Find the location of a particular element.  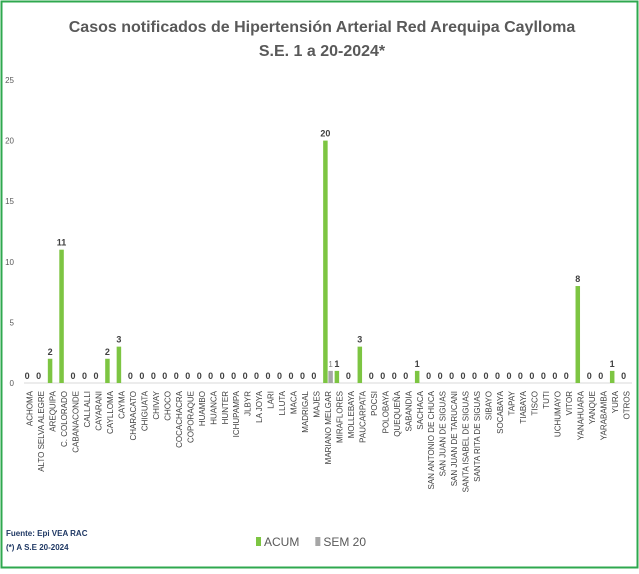

x-tick-label: SACHACA is located at coordinates (420, 409).